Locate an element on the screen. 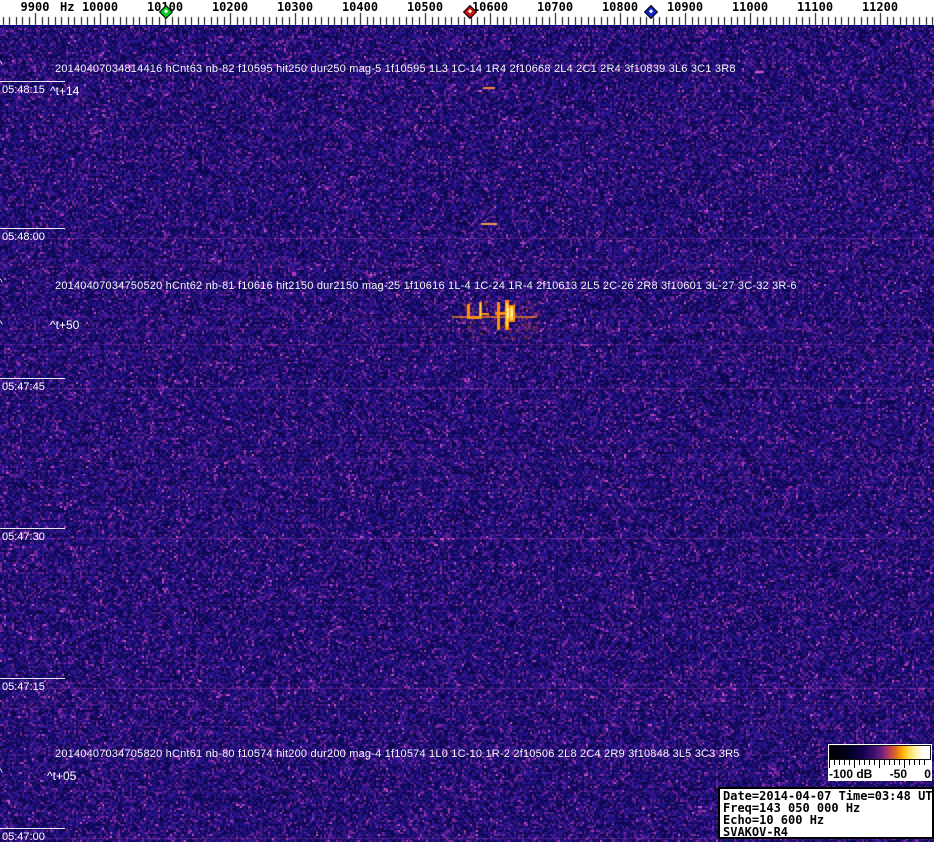  time-axis-label: 05:47:15 is located at coordinates (23, 687).